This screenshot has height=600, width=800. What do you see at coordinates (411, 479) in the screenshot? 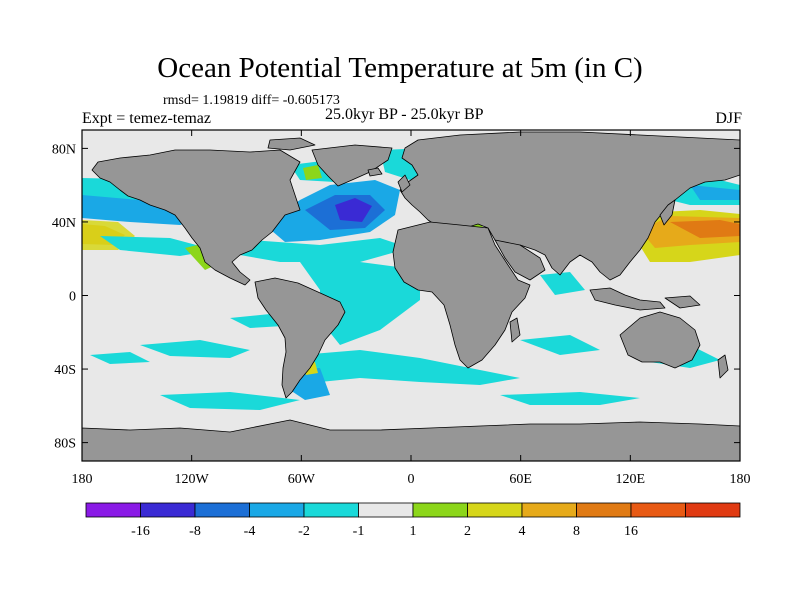
I see `lon-tick-label: 0` at bounding box center [411, 479].